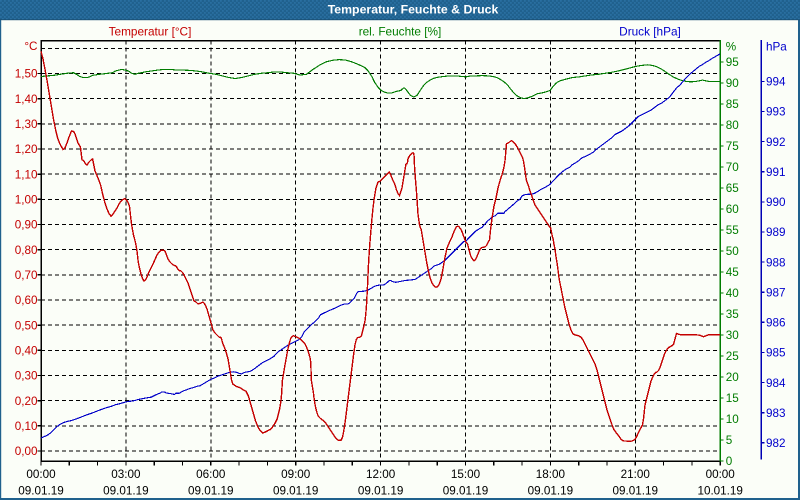  Describe the element at coordinates (733, 104) in the screenshot. I see `svg-text: 85` at that location.